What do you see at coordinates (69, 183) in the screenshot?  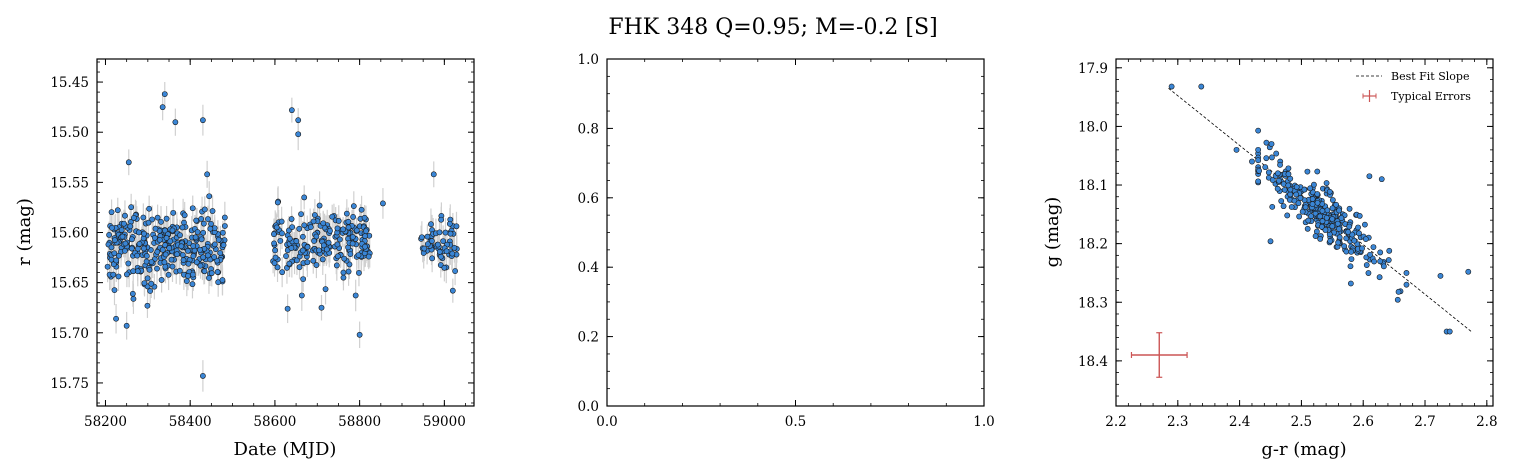 I see `y-tick-label: 15.55` at bounding box center [69, 183].